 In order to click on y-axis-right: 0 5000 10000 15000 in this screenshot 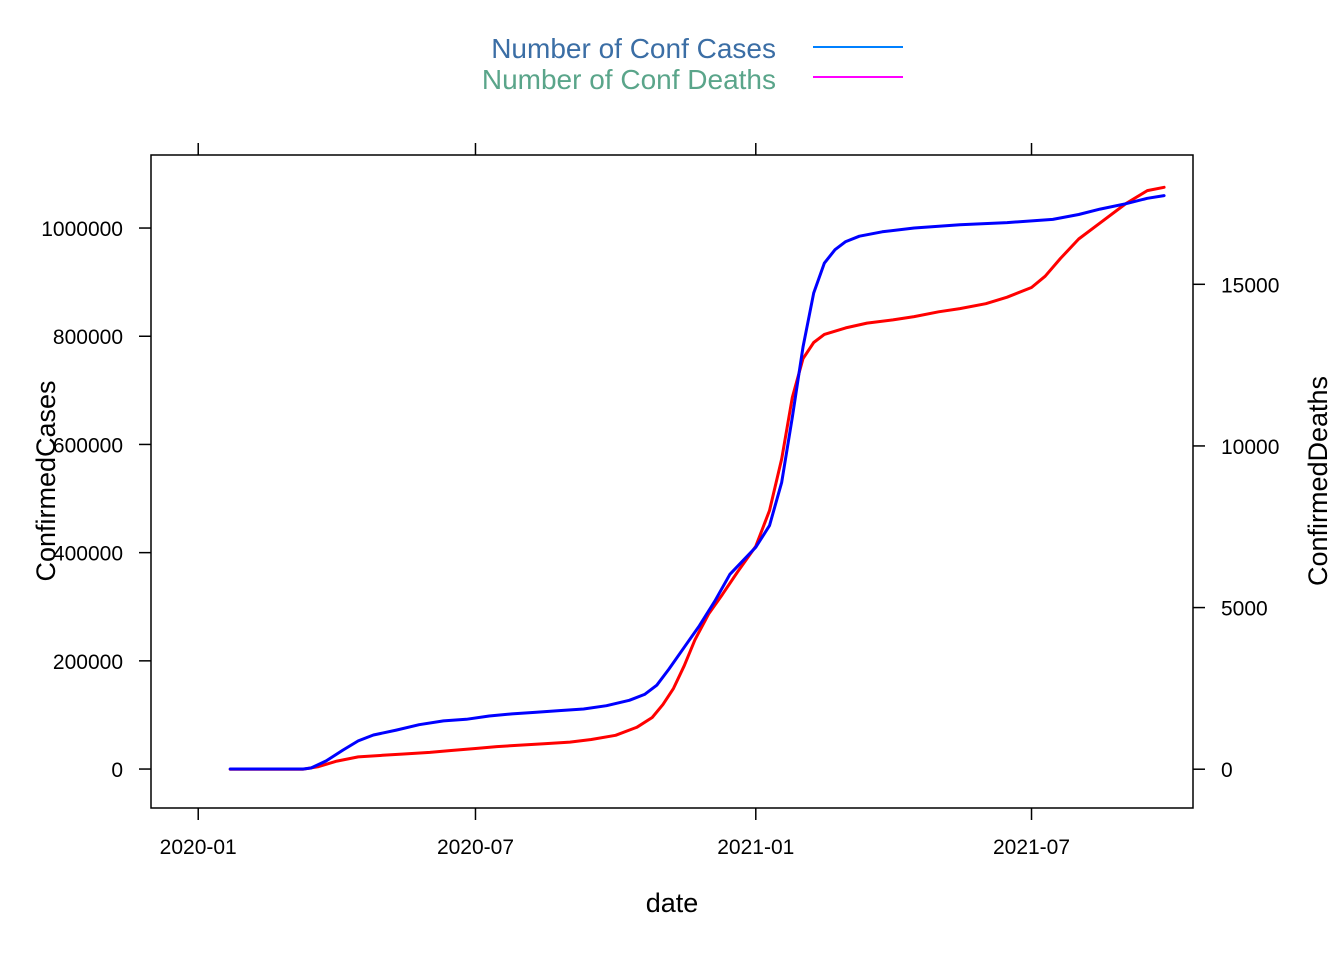, I will do `click(1236, 528)`.